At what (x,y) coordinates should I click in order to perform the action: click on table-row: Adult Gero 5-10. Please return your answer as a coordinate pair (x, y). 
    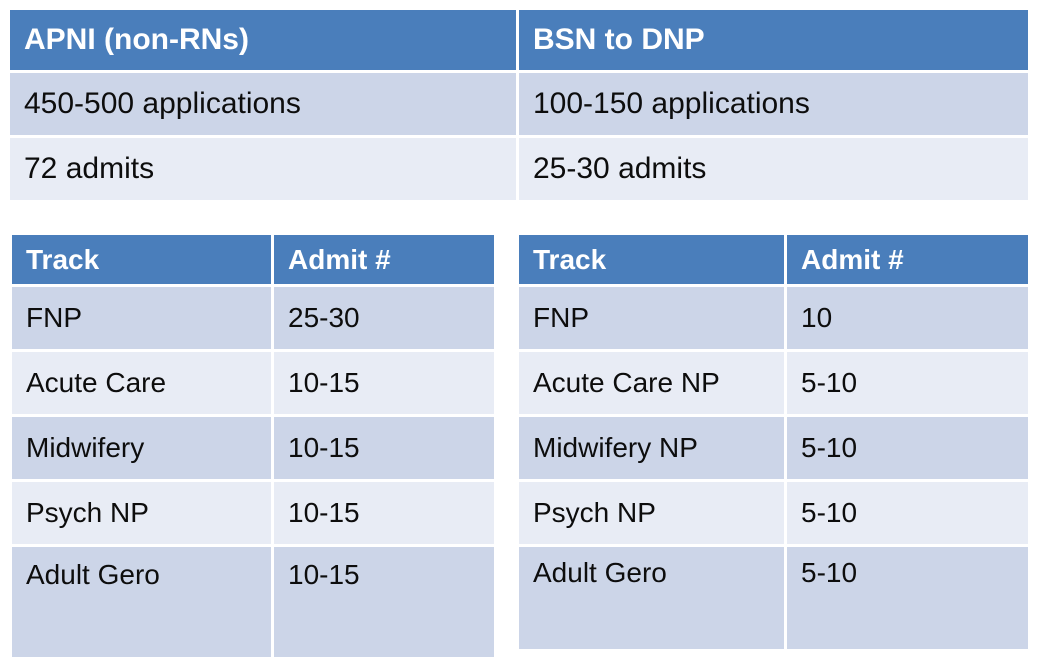
    Looking at the image, I should click on (773, 598).